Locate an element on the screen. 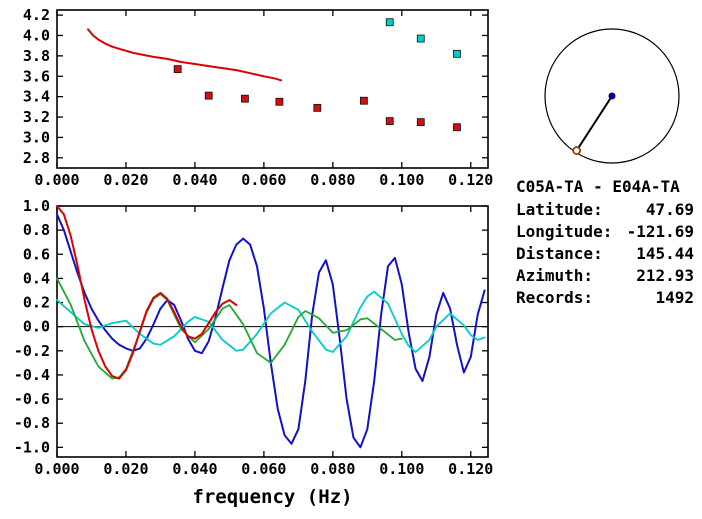  svg-text: 2.8 is located at coordinates (36, 158).